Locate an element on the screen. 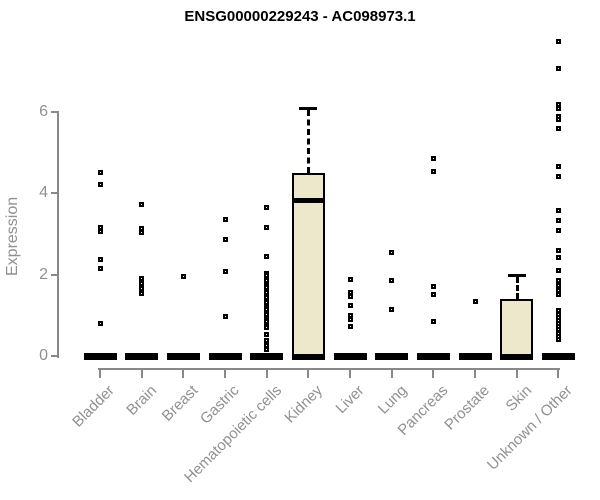 Image resolution: width=600 pixels, height=500 pixels. x-category-label: Liver is located at coordinates (351, 400).